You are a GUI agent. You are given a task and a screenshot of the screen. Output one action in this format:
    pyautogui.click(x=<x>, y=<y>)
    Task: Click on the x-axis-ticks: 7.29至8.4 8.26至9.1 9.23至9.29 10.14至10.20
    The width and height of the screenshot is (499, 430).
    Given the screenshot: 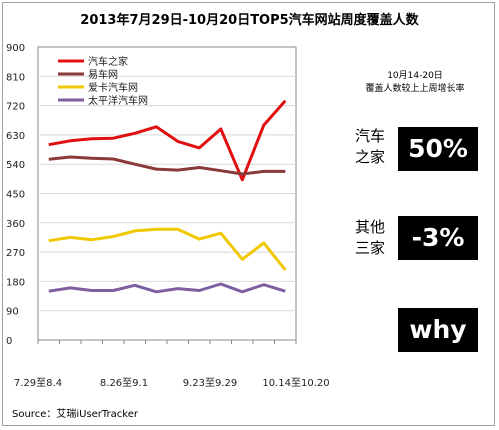 What is the action you would take?
    pyautogui.click(x=172, y=364)
    